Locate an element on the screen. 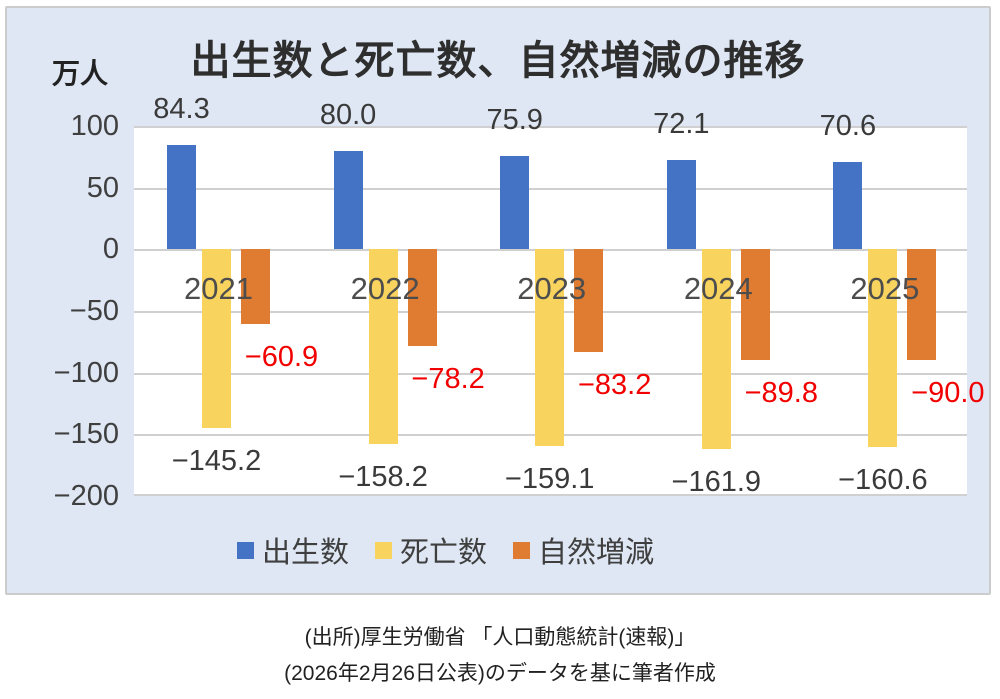 This screenshot has width=1000, height=699. y-axis-tick-label: −50 is located at coordinates (94, 311).